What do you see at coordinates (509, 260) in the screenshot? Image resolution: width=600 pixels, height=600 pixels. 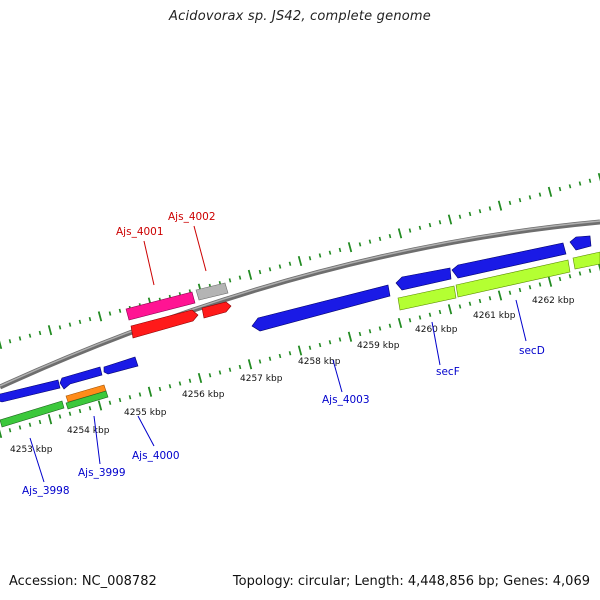 I see `feature-secd-cds` at bounding box center [509, 260].